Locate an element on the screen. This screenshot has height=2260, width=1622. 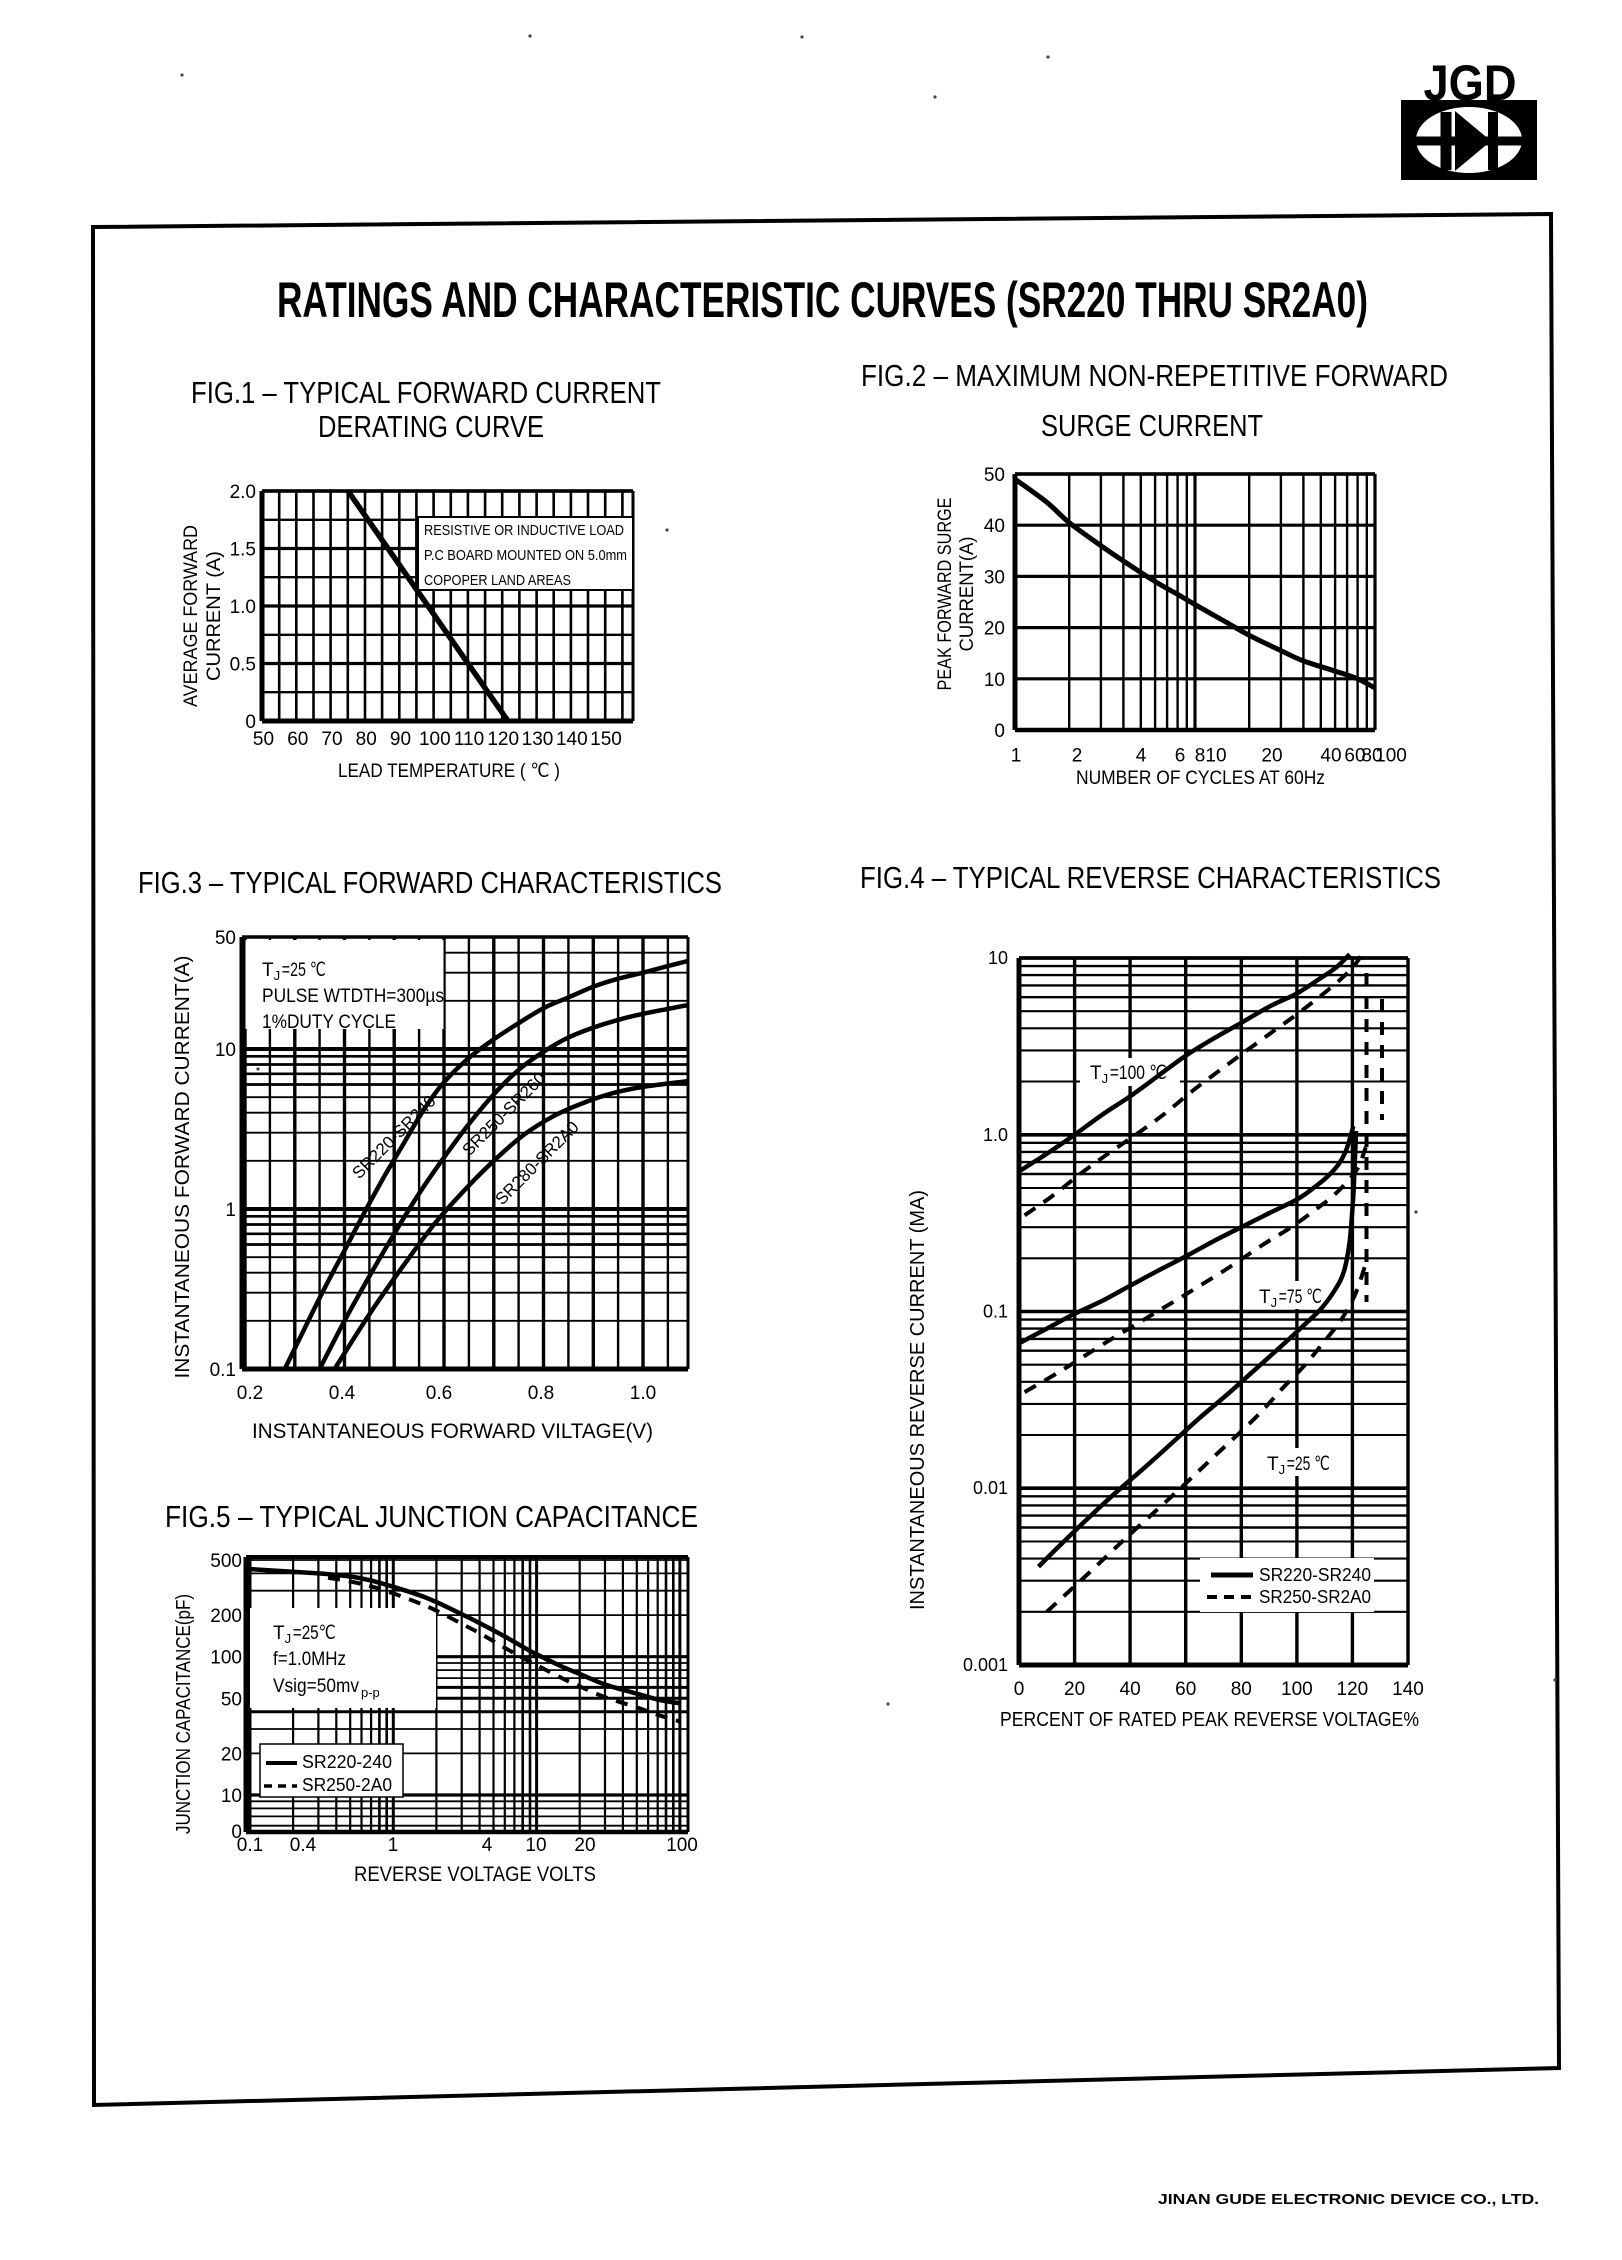
svg-text:INSTANTANEOUS REVERSE CURRENT: INSTANTANEOUS REVERSE CURRENT (MA) is located at coordinates (918, 1400).